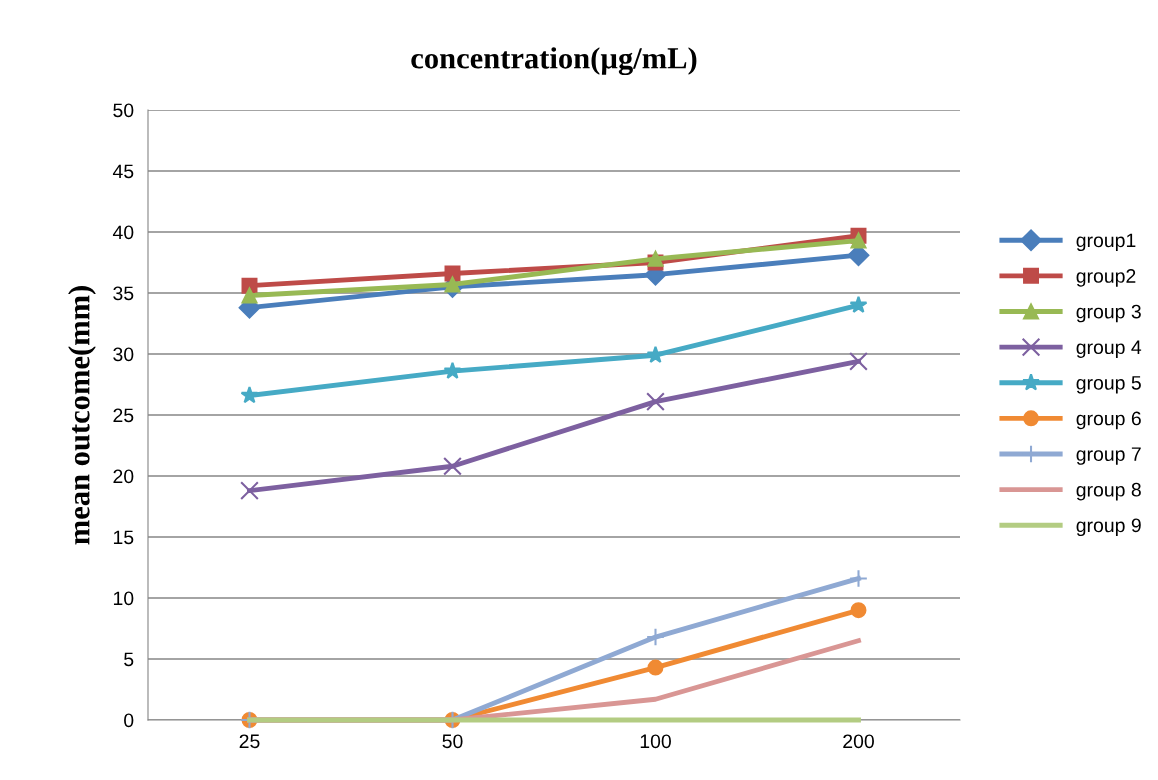 This screenshot has width=1158, height=780. What do you see at coordinates (123, 598) in the screenshot?
I see `y-tick-label: 10` at bounding box center [123, 598].